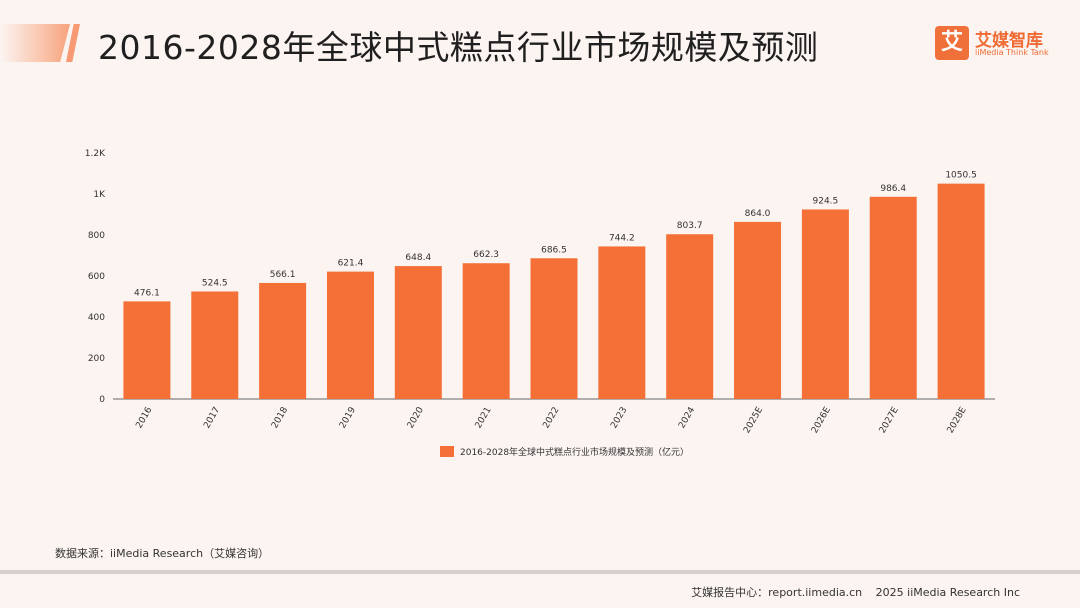 Image resolution: width=1080 pixels, height=608 pixels. What do you see at coordinates (1012, 52) in the screenshot?
I see `logo-subtext: iiMedia Think Tank` at bounding box center [1012, 52].